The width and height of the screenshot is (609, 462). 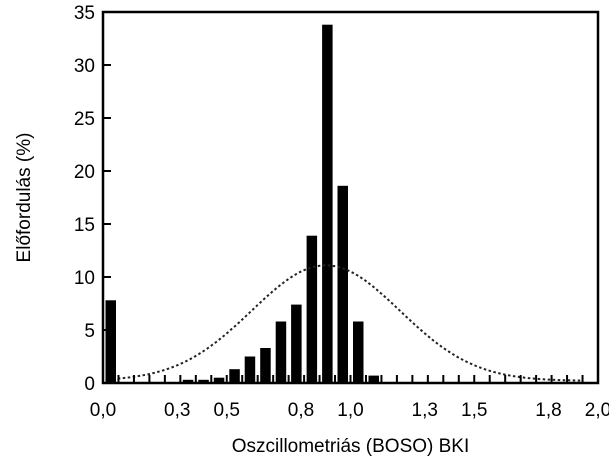 What do you see at coordinates (92, 199) in the screenshot?
I see `y-axis: 0 5 10 15 20 25 30 35` at bounding box center [92, 199].